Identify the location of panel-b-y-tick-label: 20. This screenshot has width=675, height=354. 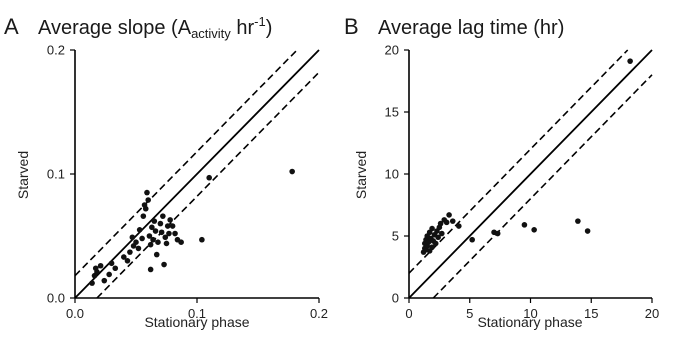
(392, 50).